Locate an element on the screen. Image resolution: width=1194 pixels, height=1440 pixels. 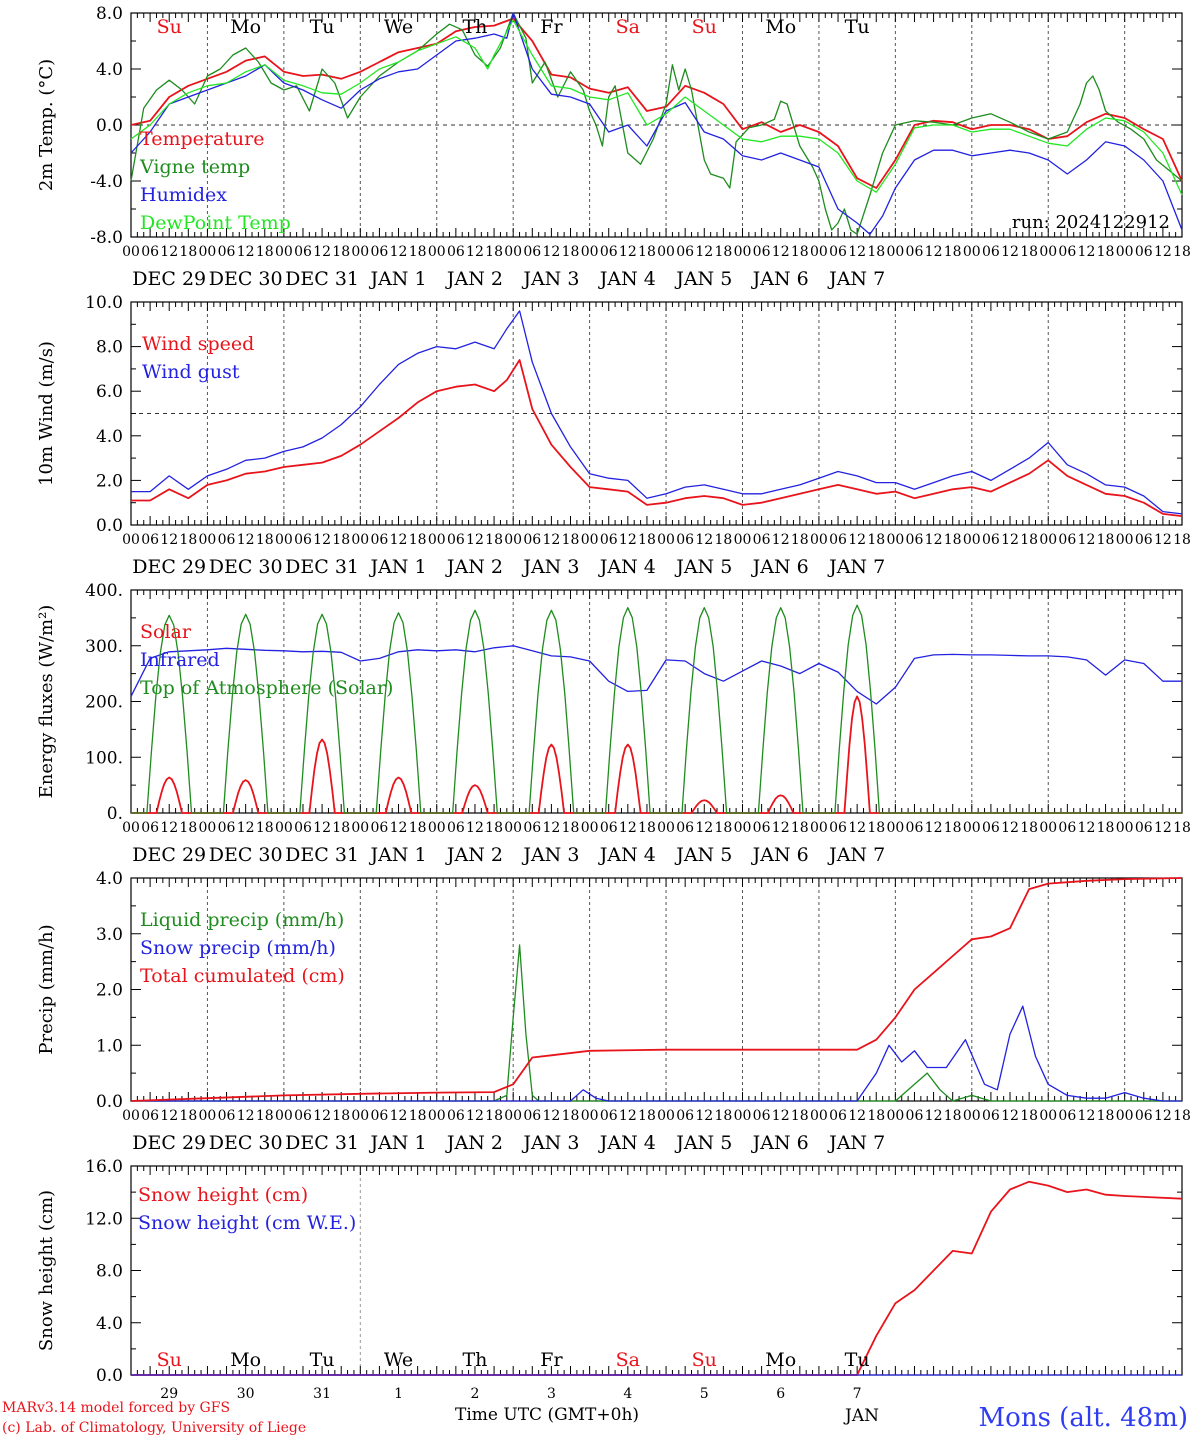
panel-frame is located at coordinates (656, 701).